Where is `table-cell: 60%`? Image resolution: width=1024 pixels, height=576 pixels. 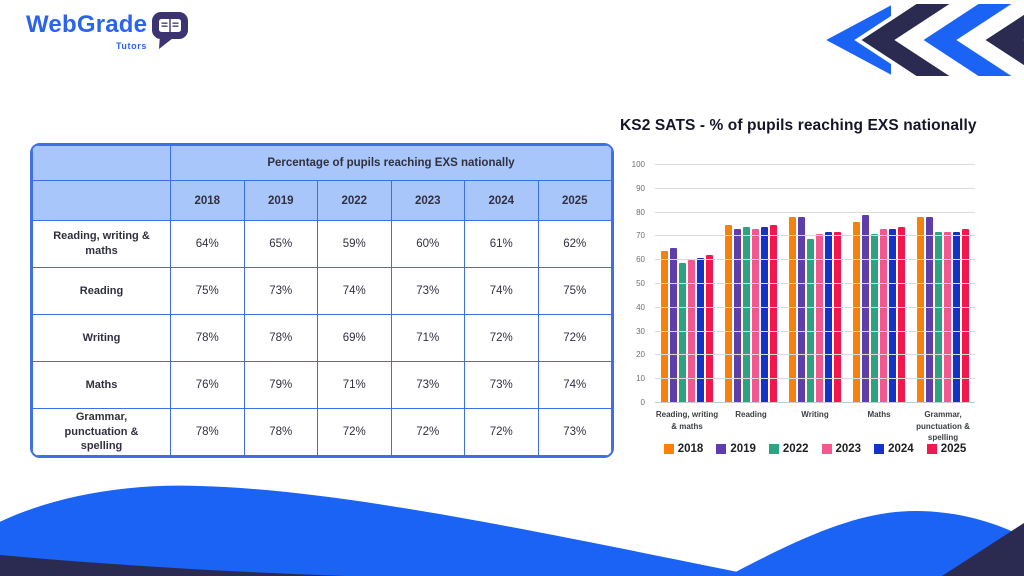
table-cell: 60% is located at coordinates (427, 244).